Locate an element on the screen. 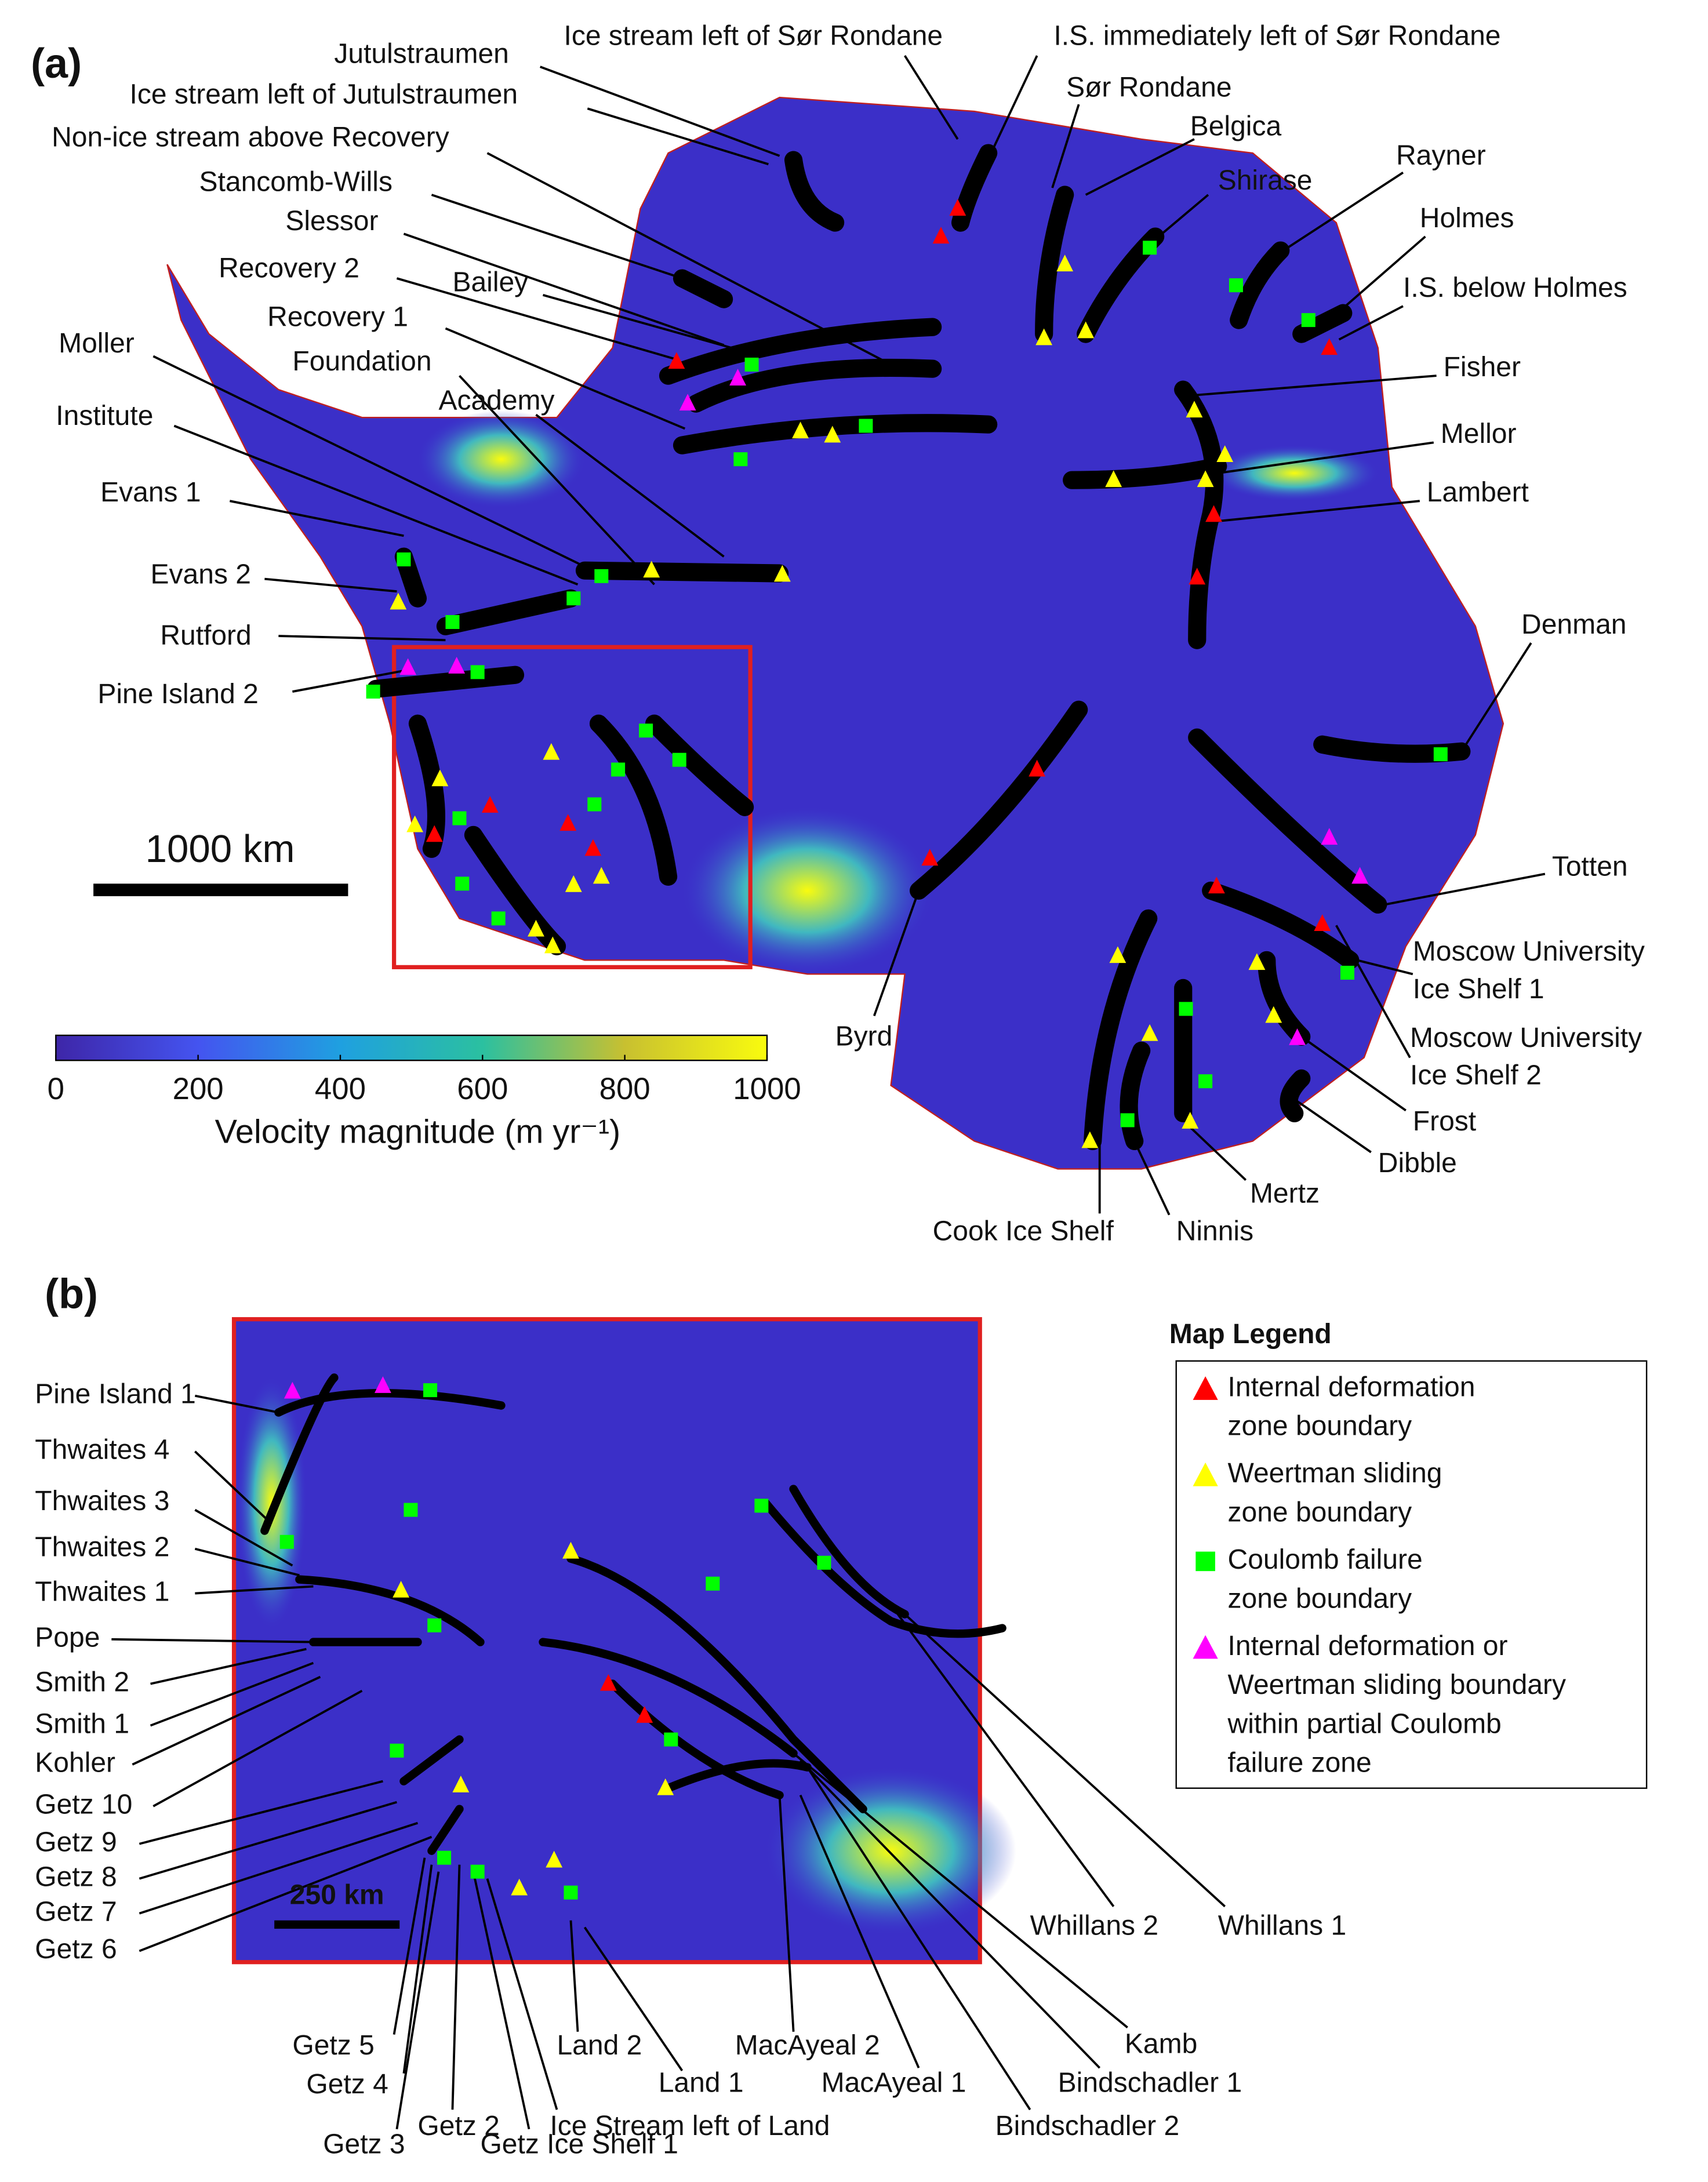 The width and height of the screenshot is (1708, 2182). colorbar-tick-label: 600 is located at coordinates (482, 1089).